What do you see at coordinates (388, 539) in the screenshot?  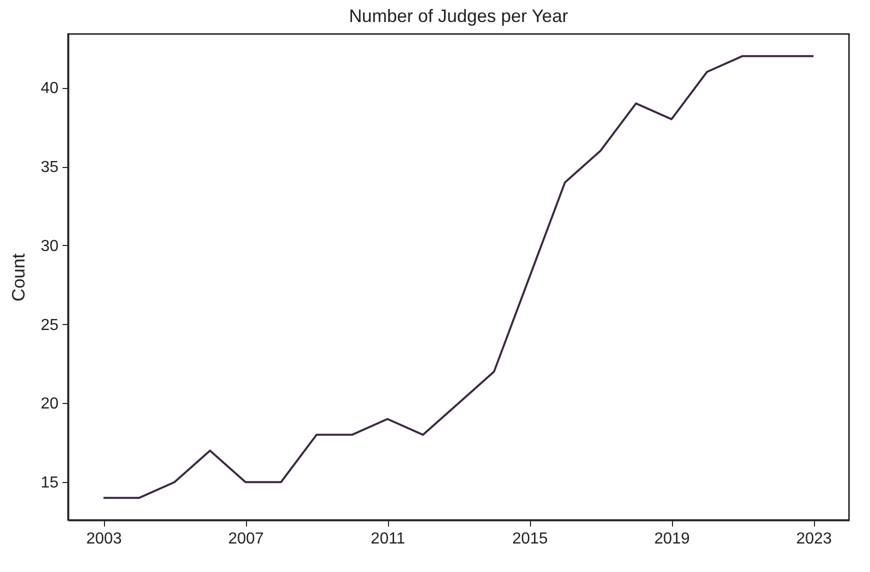 I see `x-tick-label: 2011` at bounding box center [388, 539].